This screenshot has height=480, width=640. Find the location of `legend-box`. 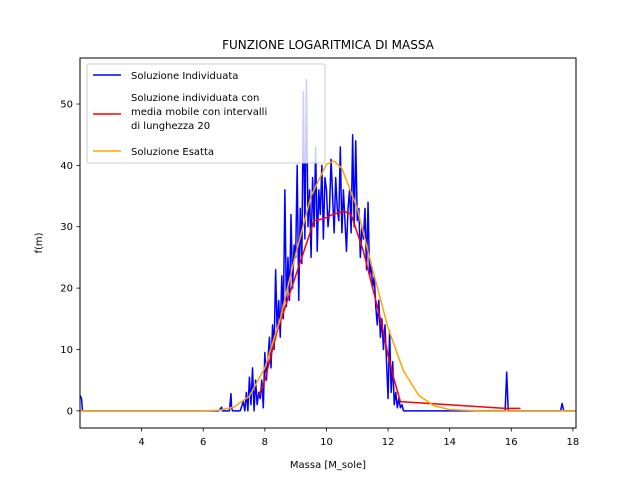

legend-box is located at coordinates (206, 113).